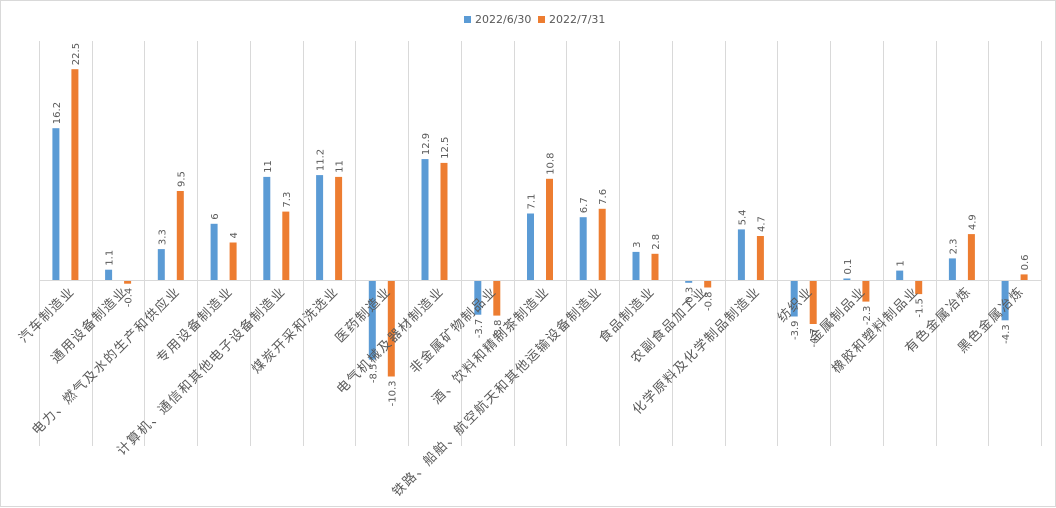 This screenshot has width=1056, height=508. I want to click on category-label-9: 非金属矿物制品业, so click(453, 330).